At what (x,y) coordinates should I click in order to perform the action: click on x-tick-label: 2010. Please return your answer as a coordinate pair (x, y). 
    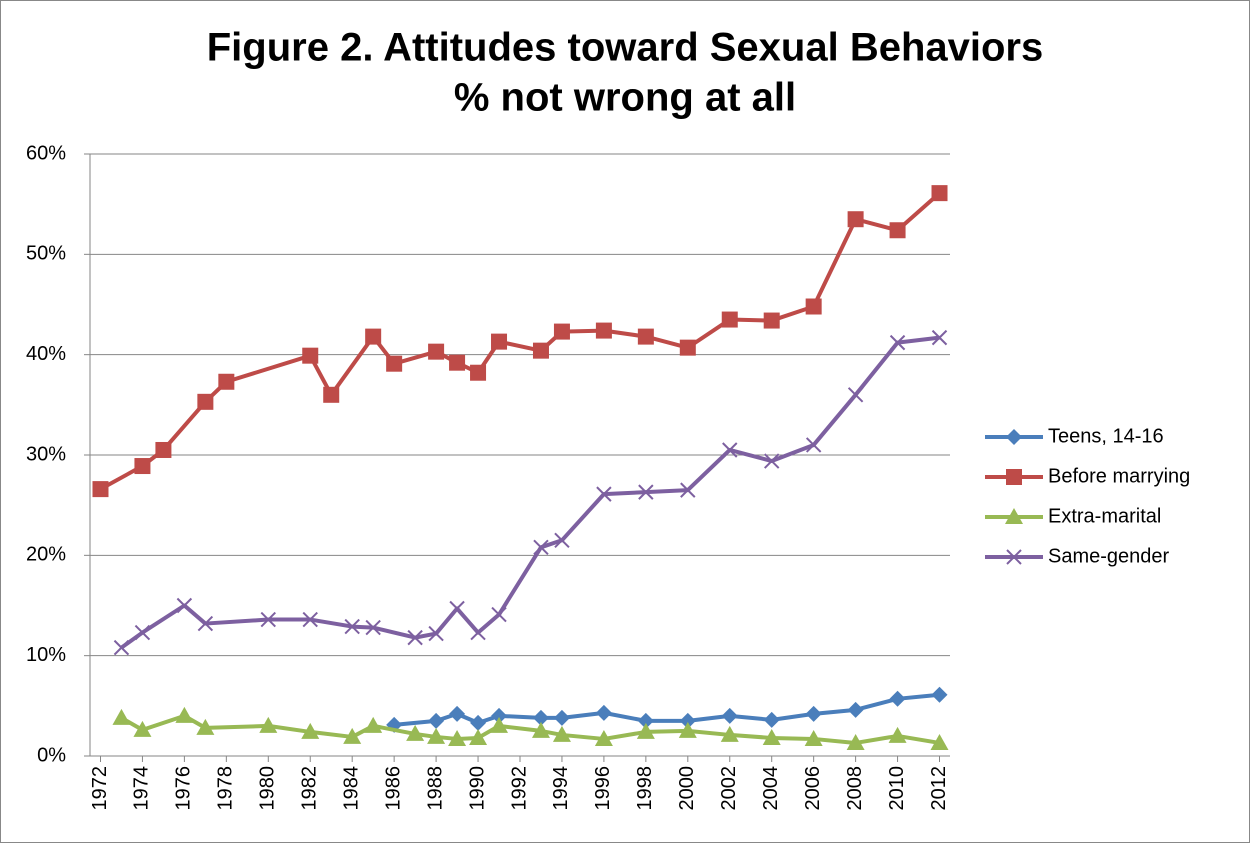
    Looking at the image, I should click on (897, 788).